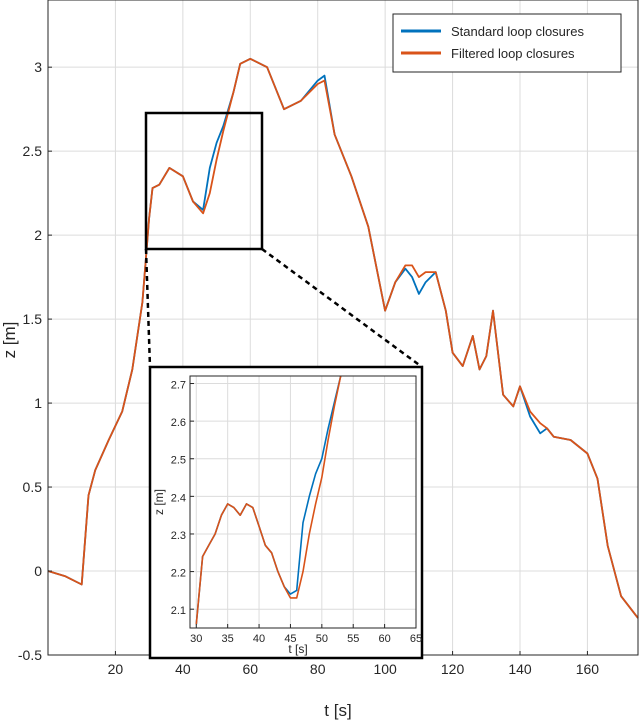  I want to click on legend-label-standard: Standard loop closures, so click(517, 31).